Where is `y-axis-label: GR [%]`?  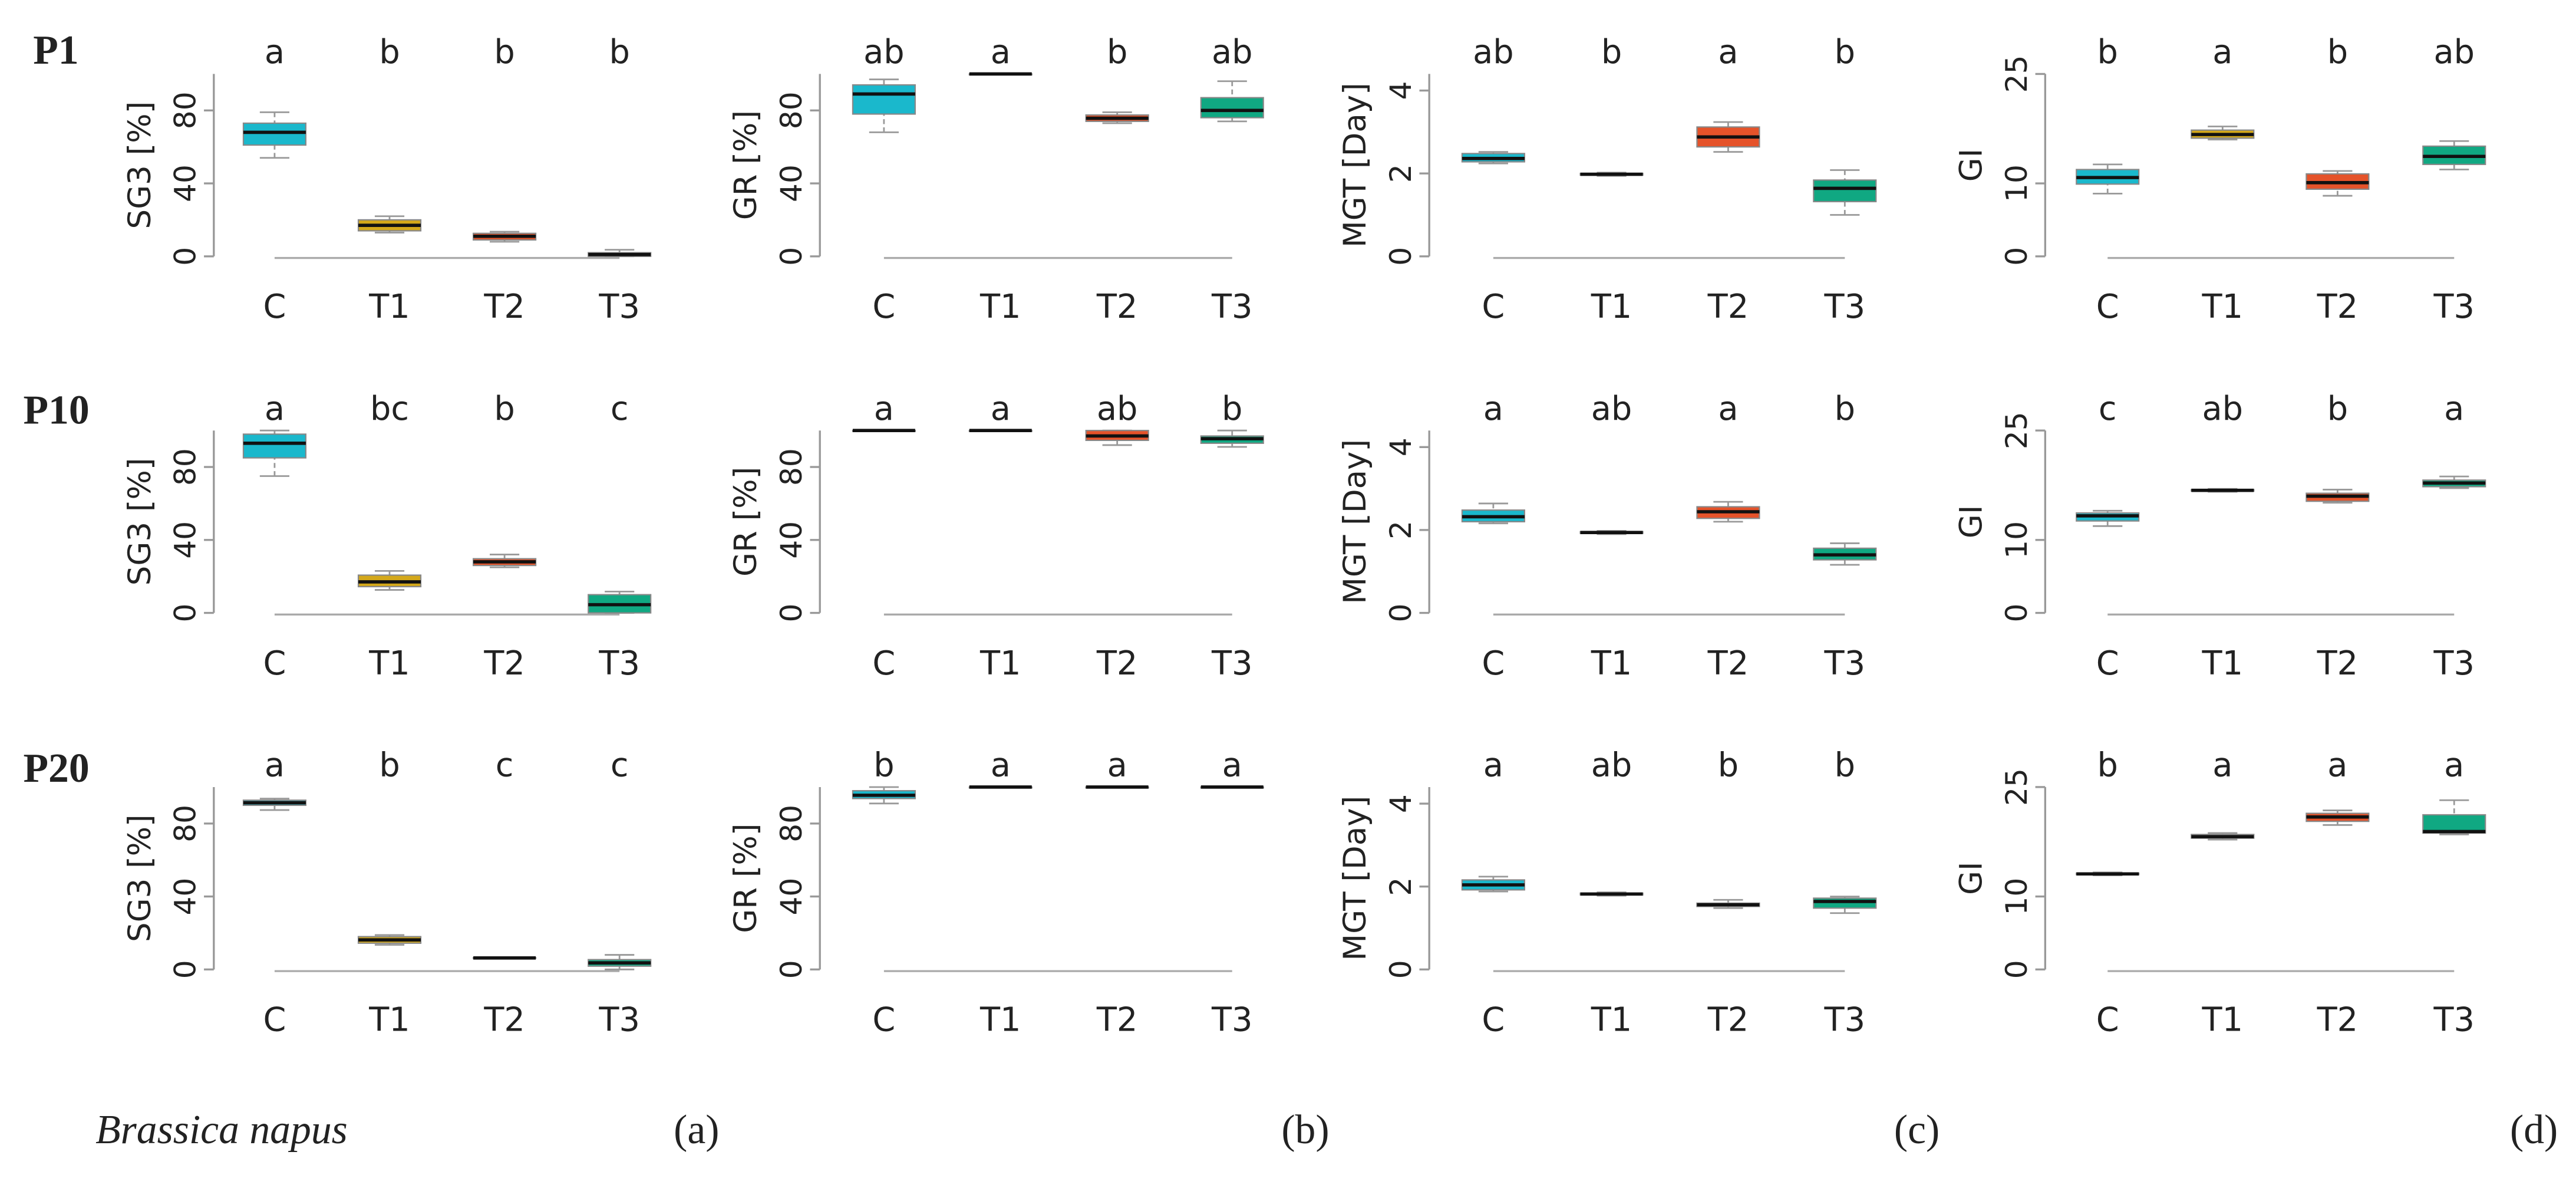 y-axis-label: GR [%] is located at coordinates (746, 165).